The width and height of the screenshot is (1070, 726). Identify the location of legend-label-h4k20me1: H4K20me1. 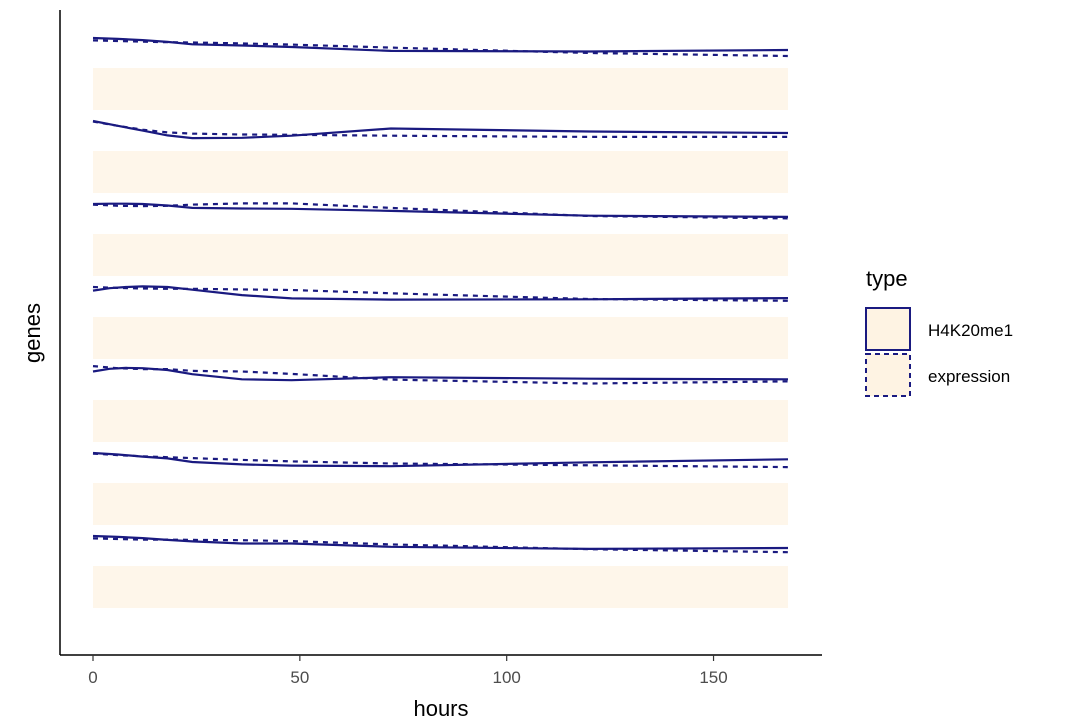
(970, 330).